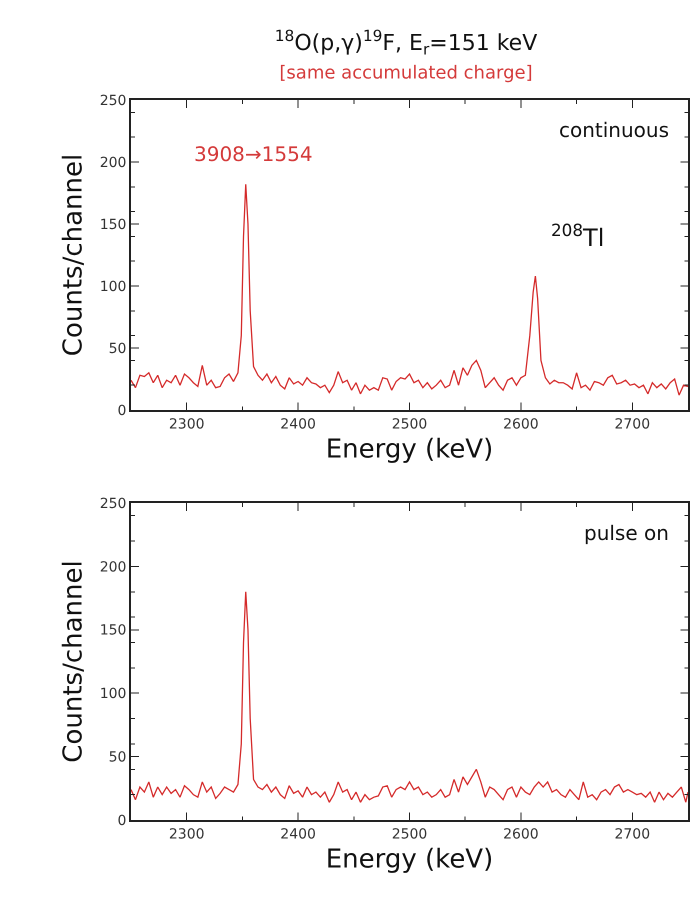 The width and height of the screenshot is (700, 905). Describe the element at coordinates (577, 236) in the screenshot. I see `annotation: $^{208}$Tl` at that location.